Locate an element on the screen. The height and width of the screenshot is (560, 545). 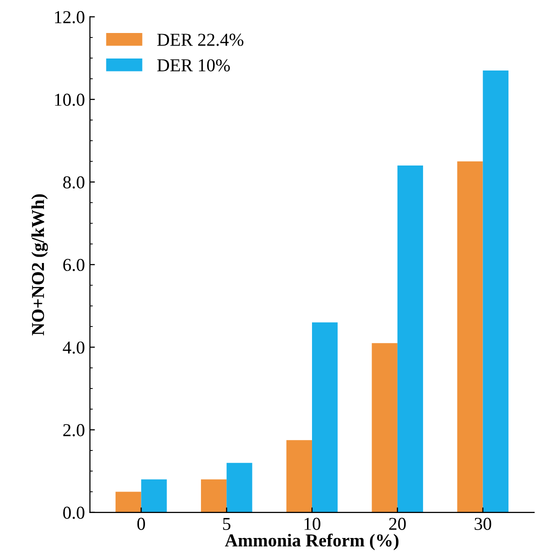
y-axis-title: NO+NO2 (g/kWh) is located at coordinates (39, 265).